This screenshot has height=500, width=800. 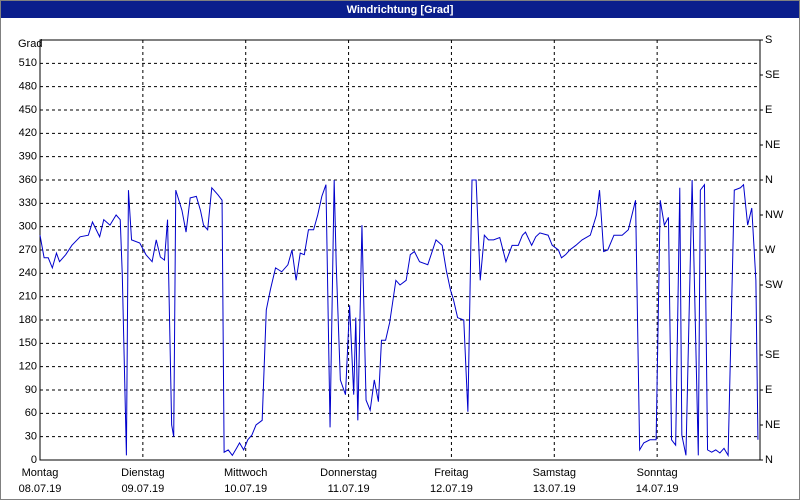 I want to click on title-bar, so click(x=400, y=9).